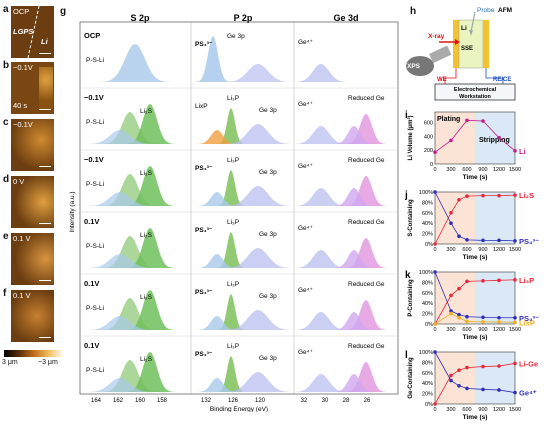  Describe the element at coordinates (427, 224) in the screenshot. I see `y-tick-label: 40%` at that location.